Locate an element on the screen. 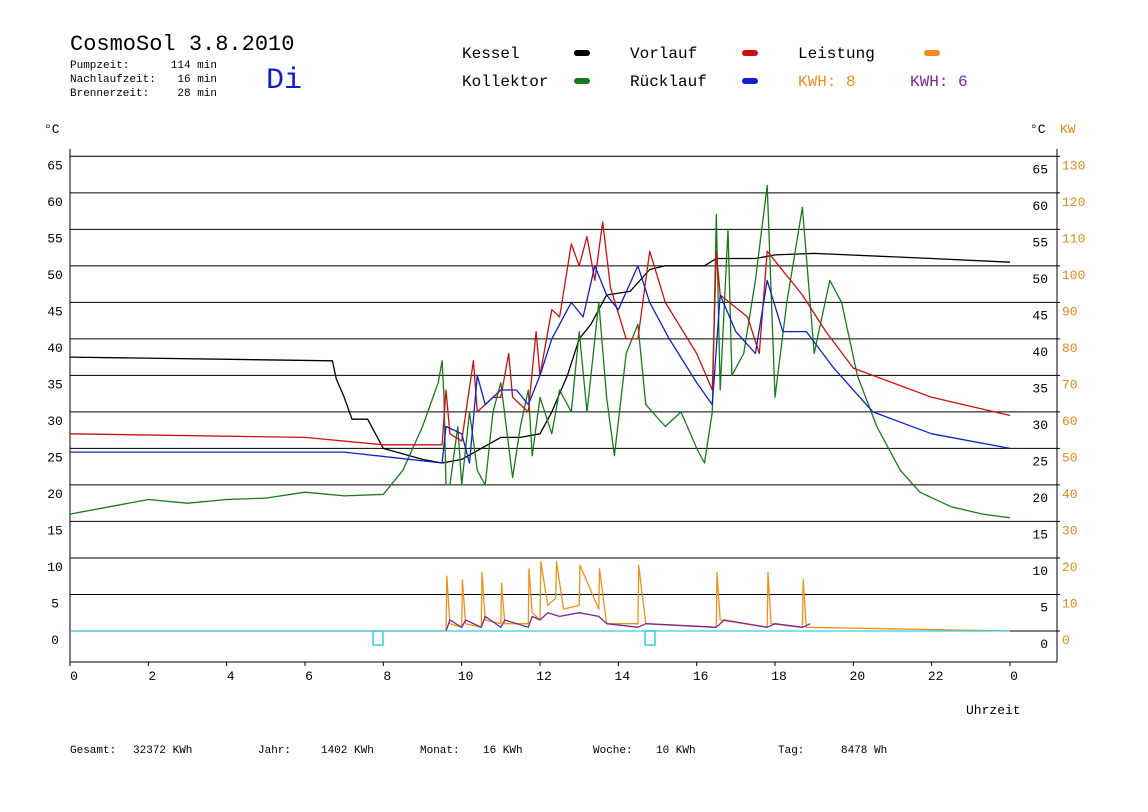 This screenshot has width=1148, height=812. y-tick-label-right: 35 is located at coordinates (1040, 388).